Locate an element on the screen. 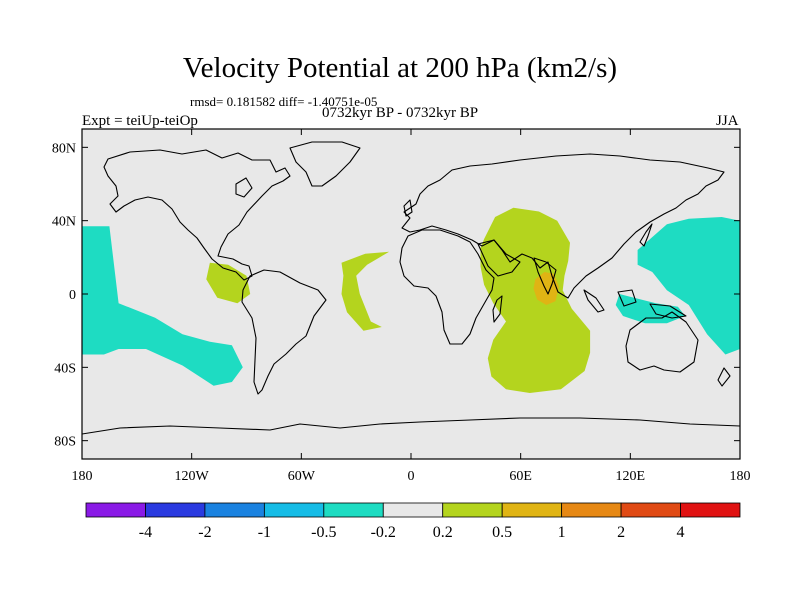 The image size is (800, 600). region-west-pacific-negative is located at coordinates (688, 286).